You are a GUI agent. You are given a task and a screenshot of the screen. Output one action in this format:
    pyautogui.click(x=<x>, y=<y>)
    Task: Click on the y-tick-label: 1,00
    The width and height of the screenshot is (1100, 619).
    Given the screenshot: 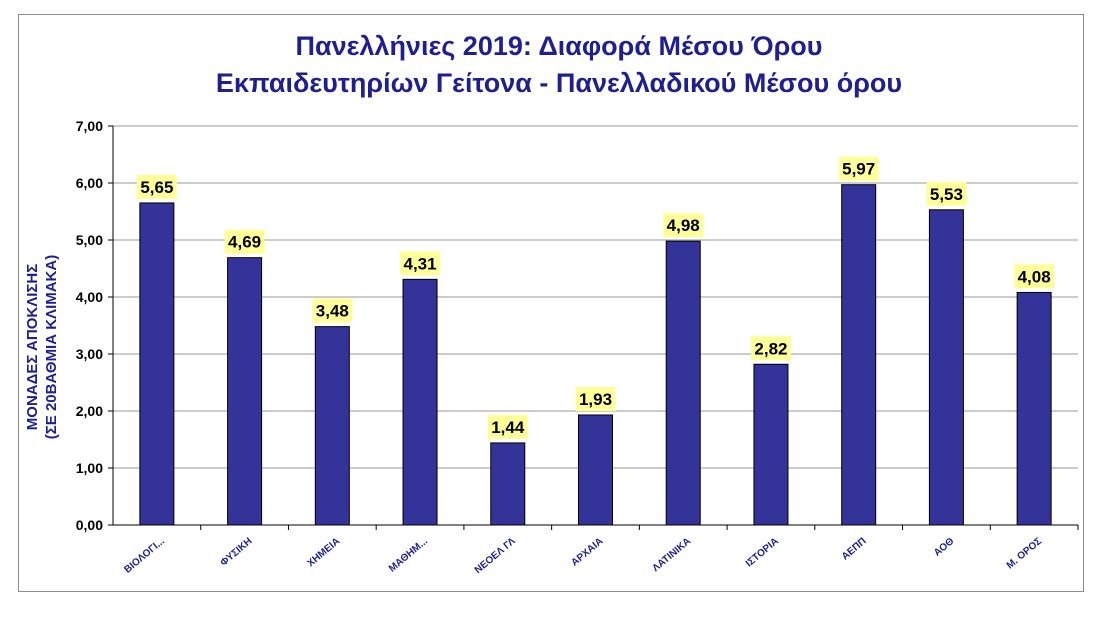 What is the action you would take?
    pyautogui.click(x=89, y=468)
    